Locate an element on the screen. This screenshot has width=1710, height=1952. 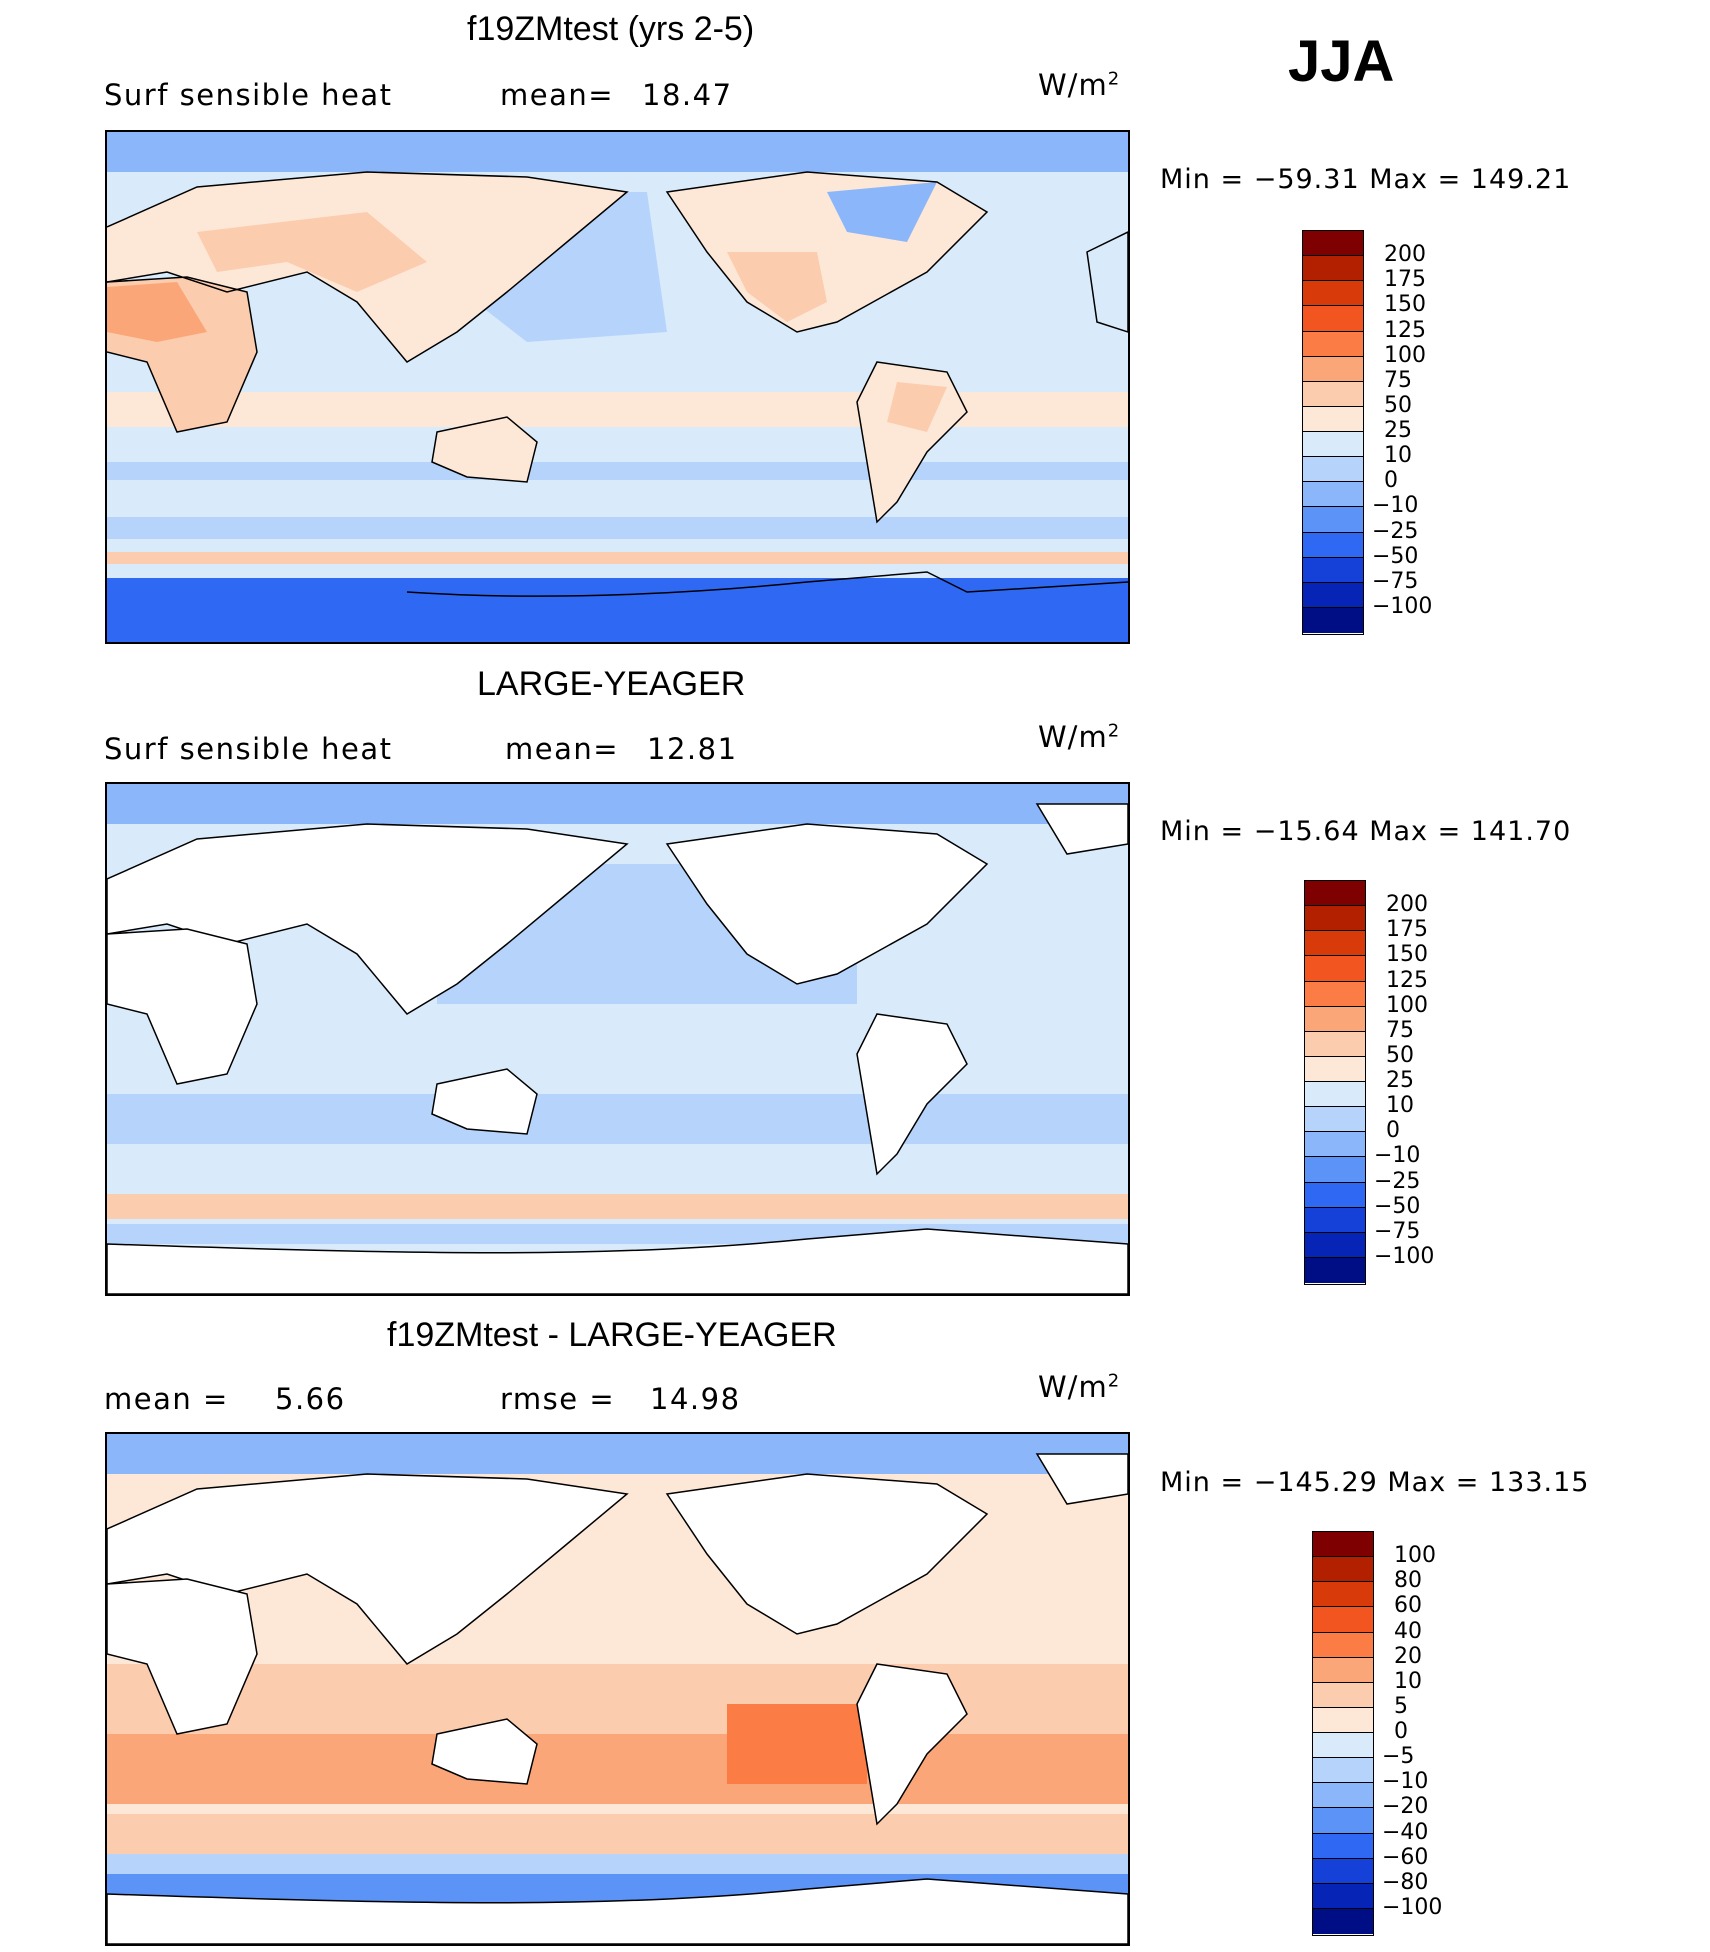
colorbar-tick-label: −40 is located at coordinates (1405, 1832).